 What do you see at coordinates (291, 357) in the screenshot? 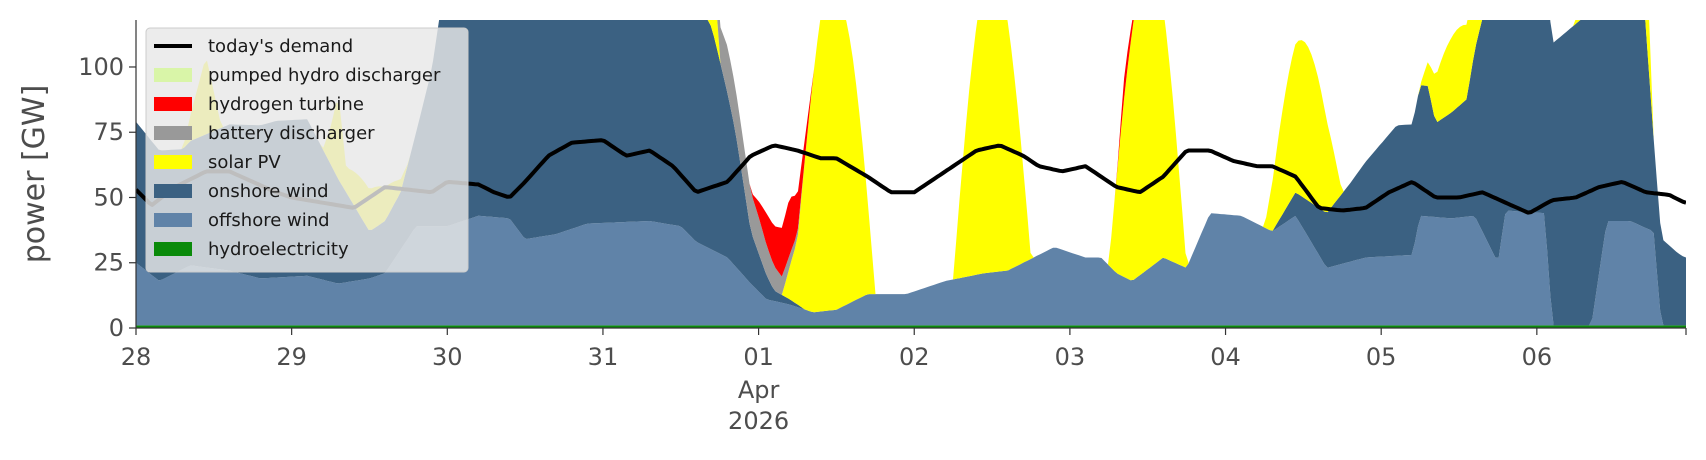
I see `x-tick-label: 29` at bounding box center [291, 357].